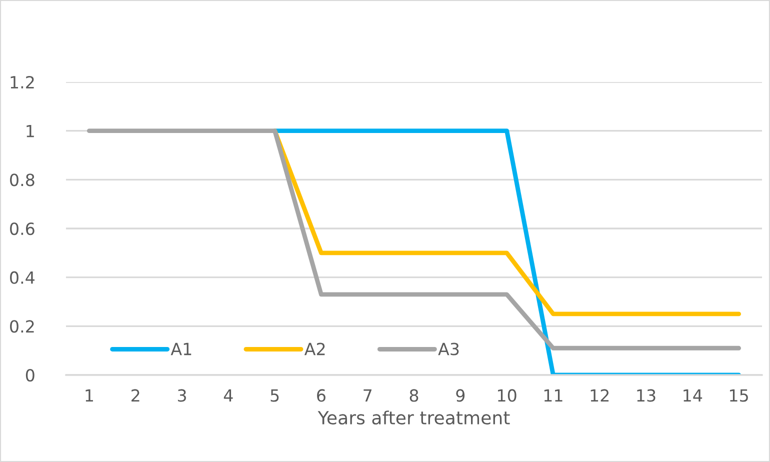 The image size is (770, 462). What do you see at coordinates (414, 417) in the screenshot?
I see `x-axis-title: Years after treatment` at bounding box center [414, 417].